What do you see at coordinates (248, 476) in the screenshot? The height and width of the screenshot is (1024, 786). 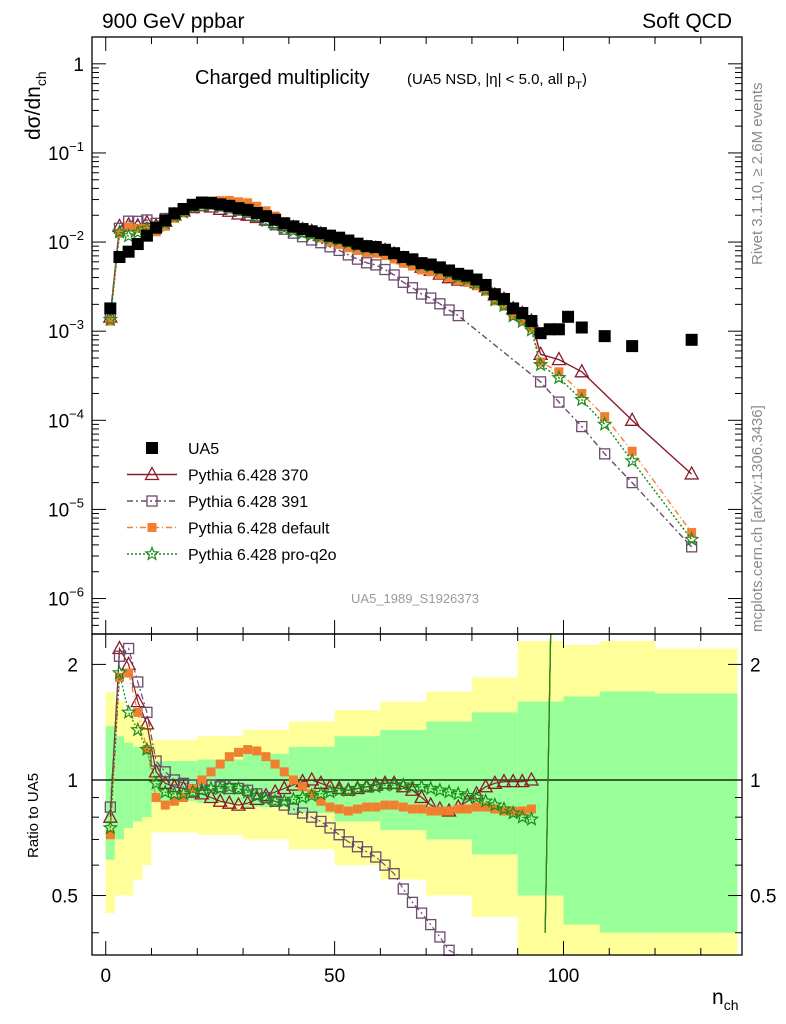 I see `legend-label-1: Pythia 6.428 370` at bounding box center [248, 476].